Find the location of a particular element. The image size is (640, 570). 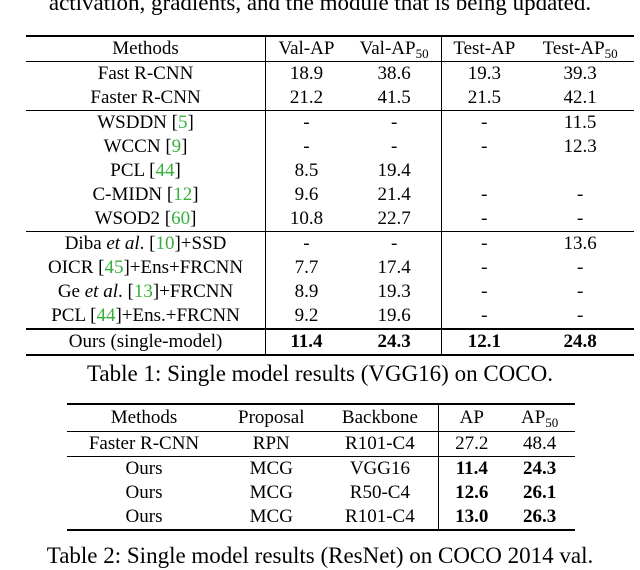

val-ap-cell: 11.4 is located at coordinates (306, 341).